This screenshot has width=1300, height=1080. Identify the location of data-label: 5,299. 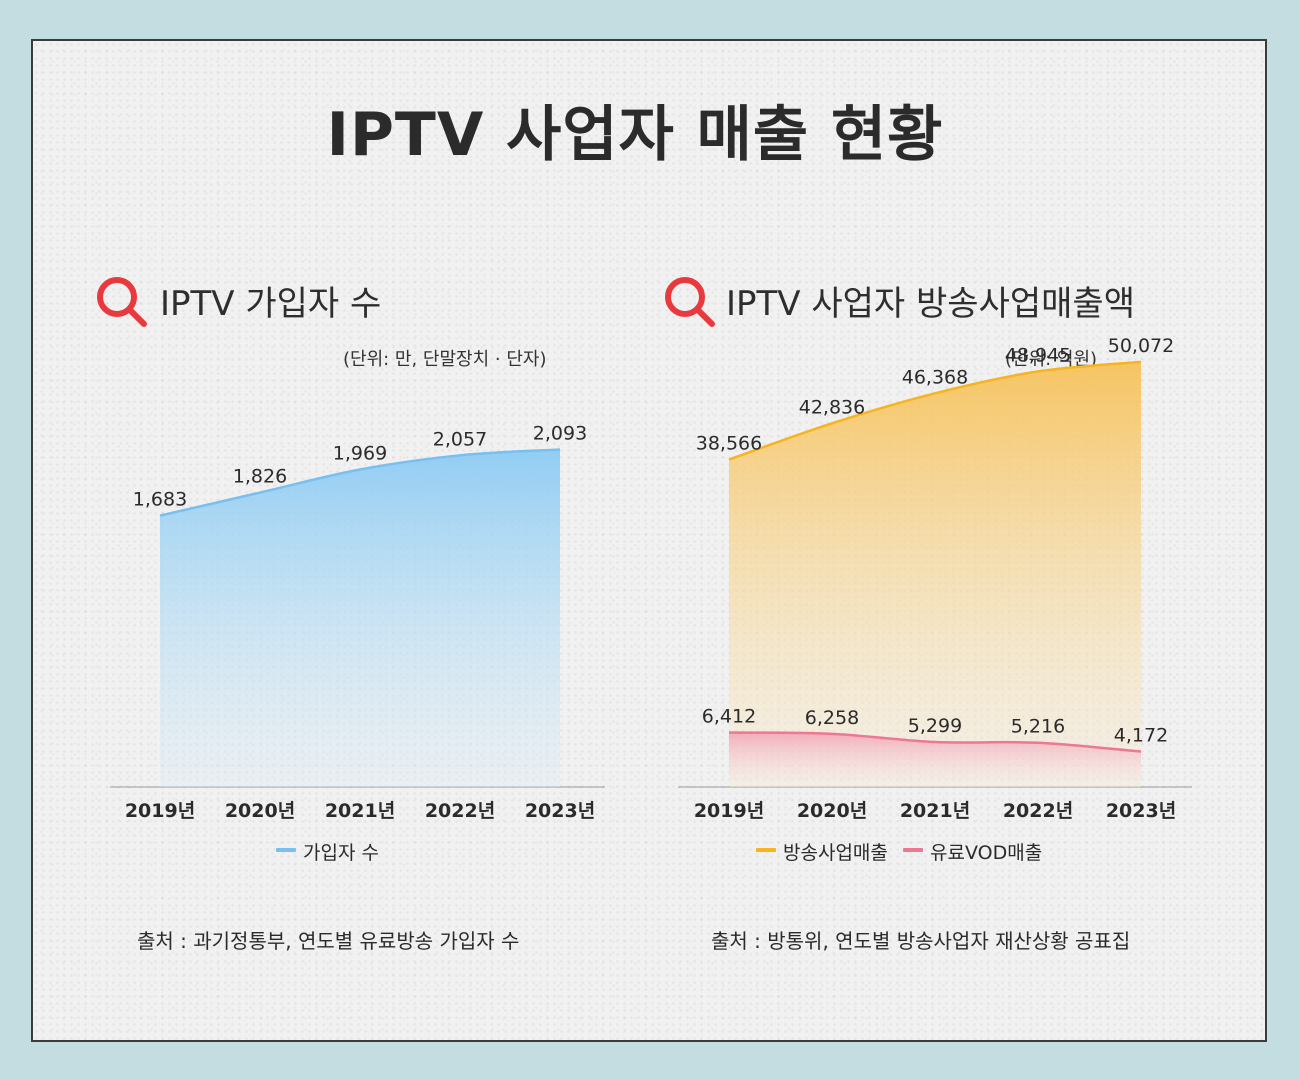
(935, 726).